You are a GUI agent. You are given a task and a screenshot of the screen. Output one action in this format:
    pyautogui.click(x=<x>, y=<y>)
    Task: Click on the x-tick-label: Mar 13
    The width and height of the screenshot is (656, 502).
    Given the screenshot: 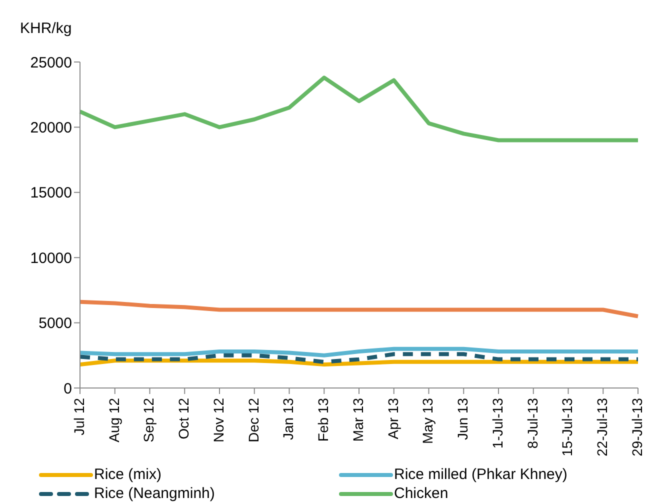 What is the action you would take?
    pyautogui.click(x=358, y=420)
    